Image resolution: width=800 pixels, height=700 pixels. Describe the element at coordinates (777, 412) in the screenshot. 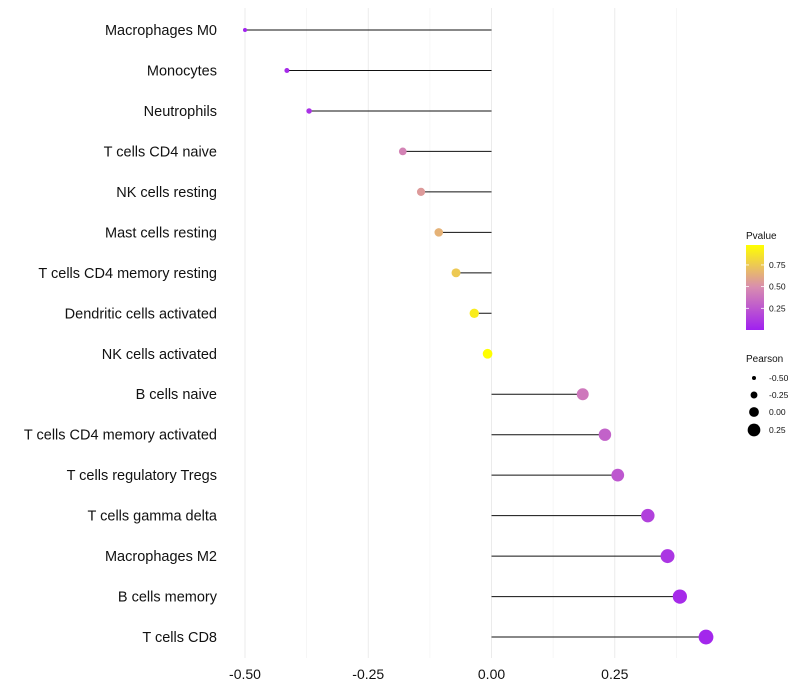

I see `size-legend-label: 0.00` at that location.